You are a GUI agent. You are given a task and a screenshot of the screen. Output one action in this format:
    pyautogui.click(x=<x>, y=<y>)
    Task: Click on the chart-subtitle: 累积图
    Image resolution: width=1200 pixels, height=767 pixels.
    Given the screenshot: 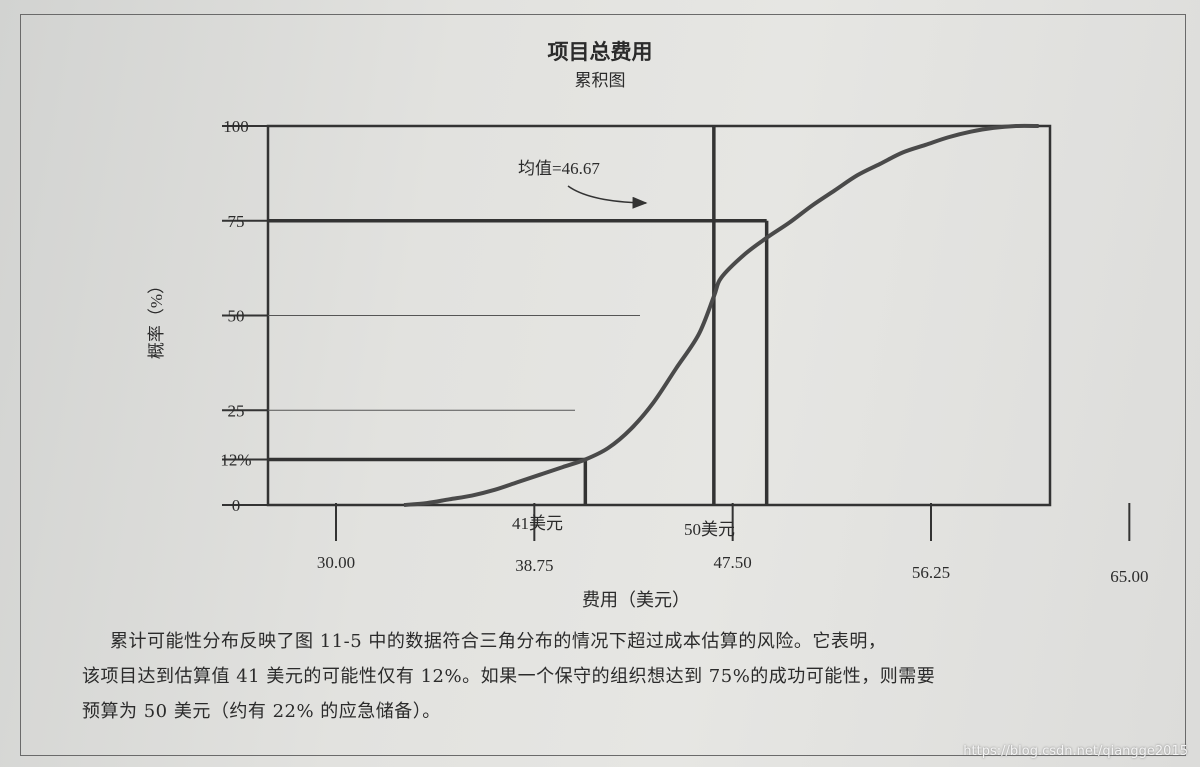 What is the action you would take?
    pyautogui.click(x=600, y=81)
    